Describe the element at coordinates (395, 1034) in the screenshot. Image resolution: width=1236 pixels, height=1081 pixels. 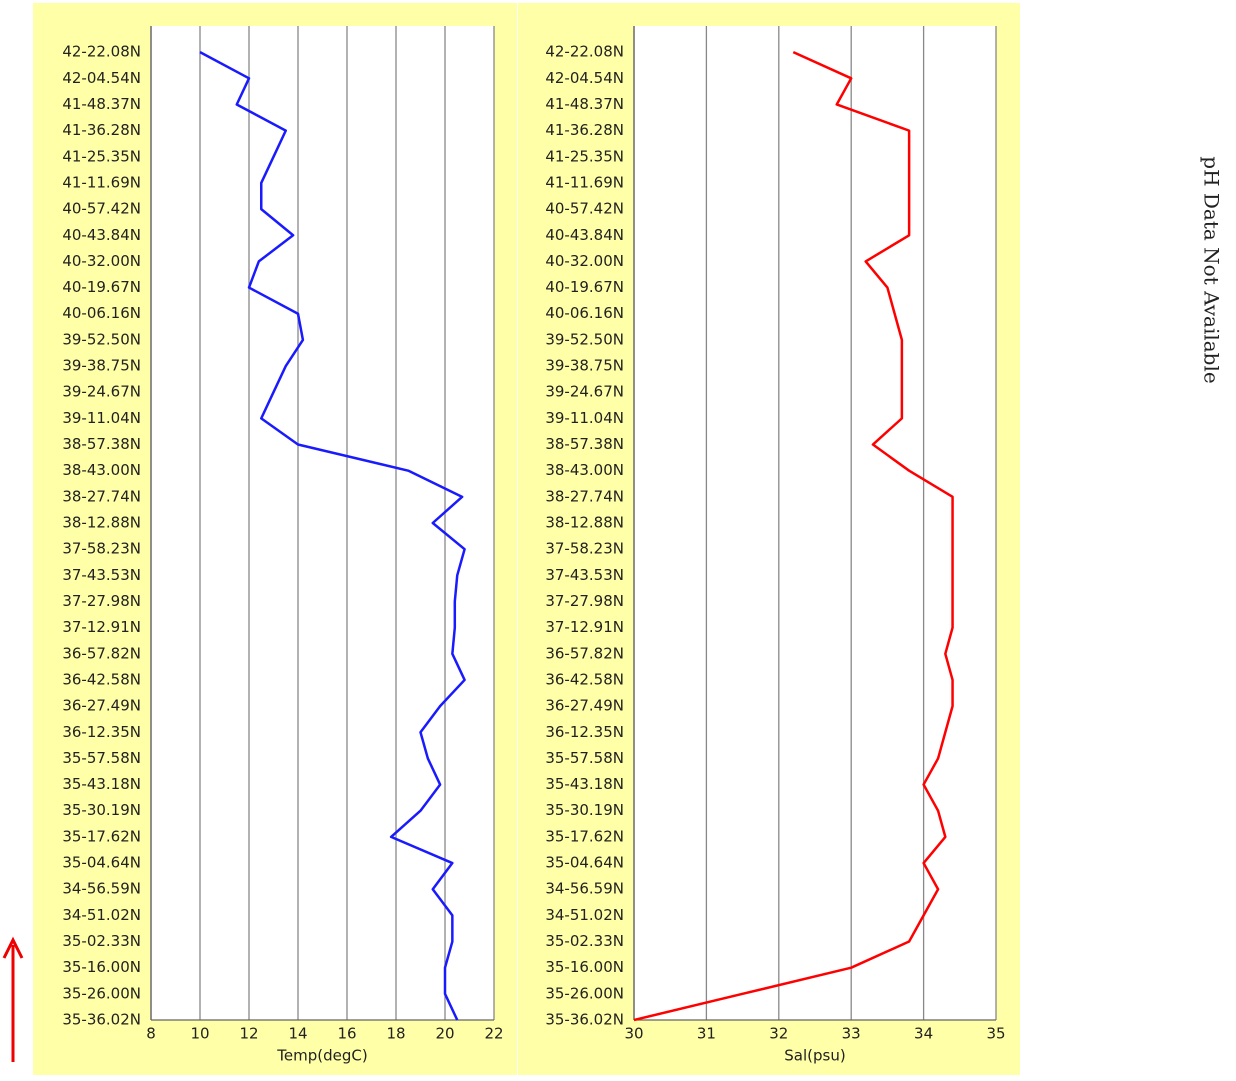
I see `x-tick-label: 18` at that location.